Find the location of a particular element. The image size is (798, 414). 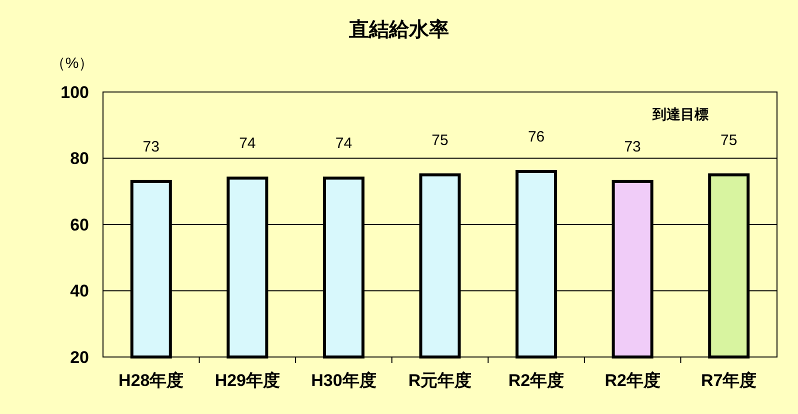

data-label: 76 is located at coordinates (536, 137).